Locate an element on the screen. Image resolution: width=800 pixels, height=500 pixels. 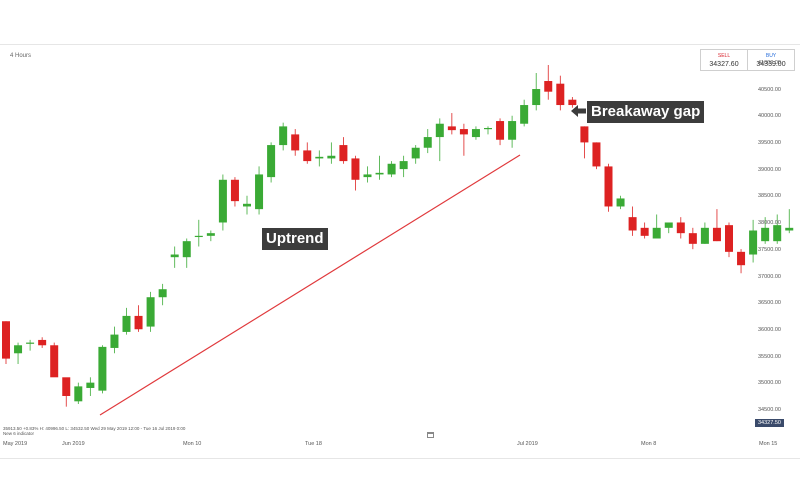
sell-label: SELL is located at coordinates (724, 56).